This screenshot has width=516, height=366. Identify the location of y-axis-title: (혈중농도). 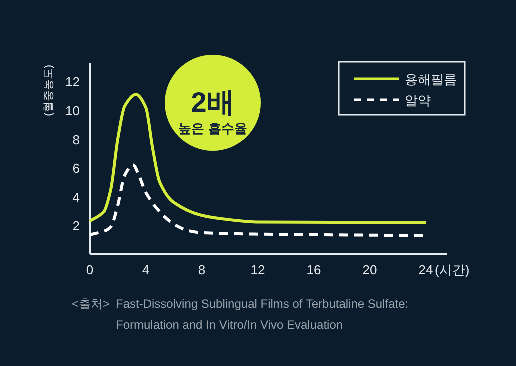
(49, 90).